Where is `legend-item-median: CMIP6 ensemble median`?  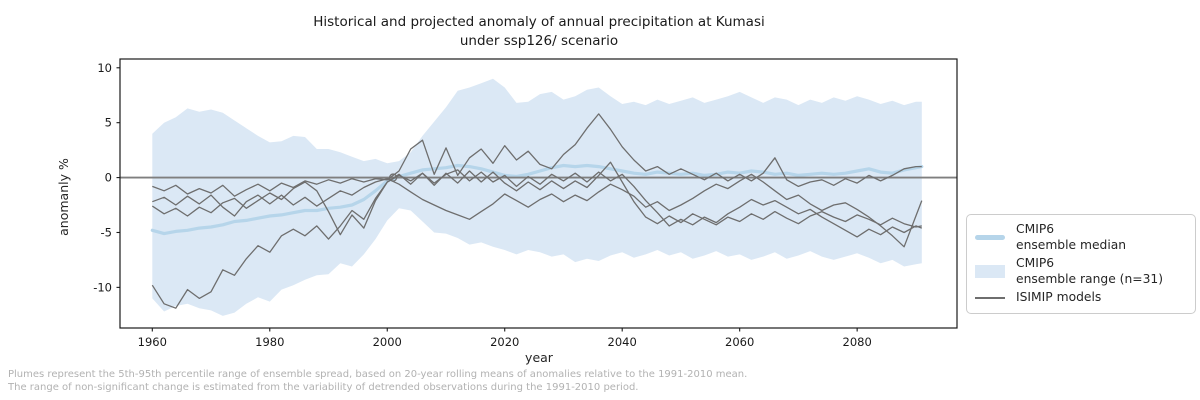
legend-item-median: CMIP6 ensemble median is located at coordinates (1081, 237).